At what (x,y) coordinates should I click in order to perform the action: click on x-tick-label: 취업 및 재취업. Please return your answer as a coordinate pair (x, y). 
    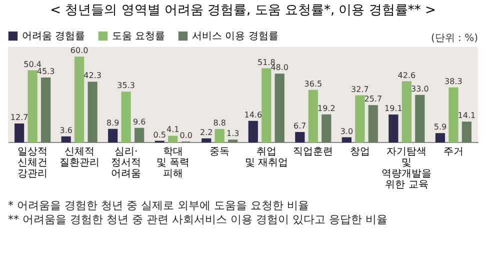
    Looking at the image, I should click on (266, 157).